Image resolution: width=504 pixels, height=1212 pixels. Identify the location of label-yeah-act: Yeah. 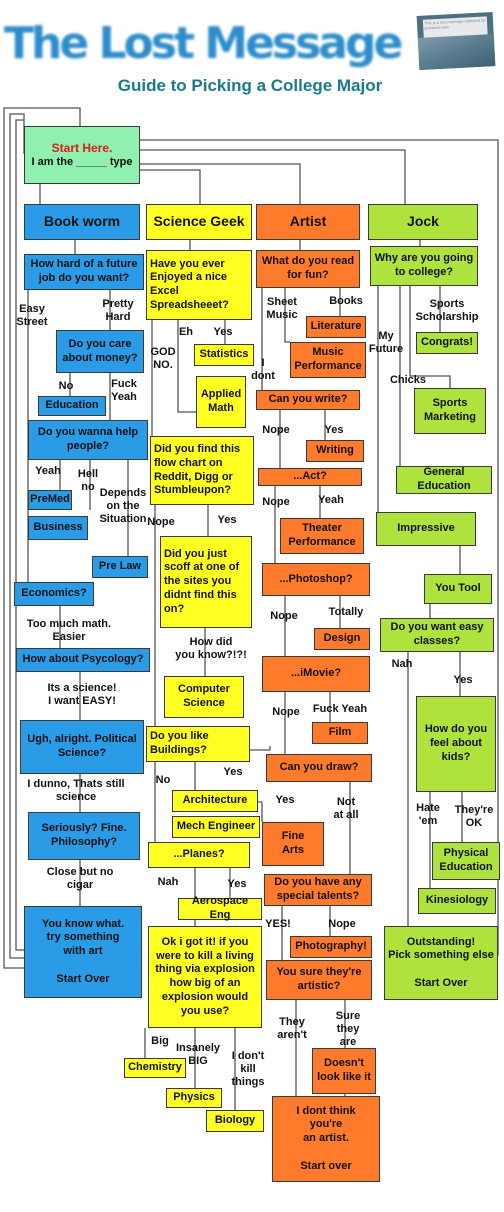
(331, 500).